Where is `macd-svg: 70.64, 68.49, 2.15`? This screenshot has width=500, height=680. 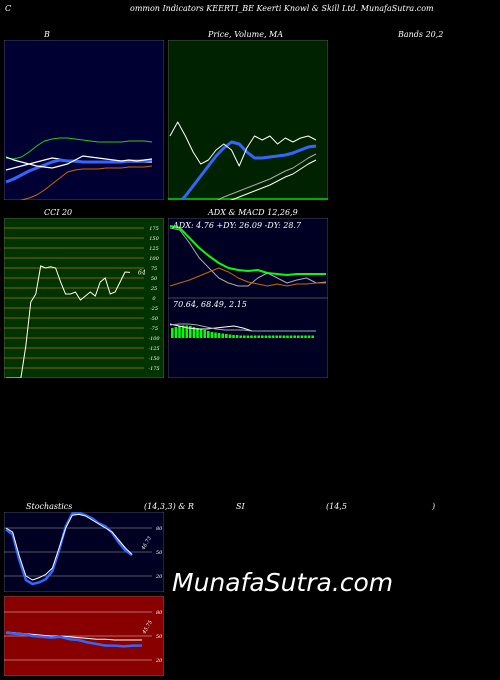
macd-svg: 70.64, 68.49, 2.15 is located at coordinates (248, 338).